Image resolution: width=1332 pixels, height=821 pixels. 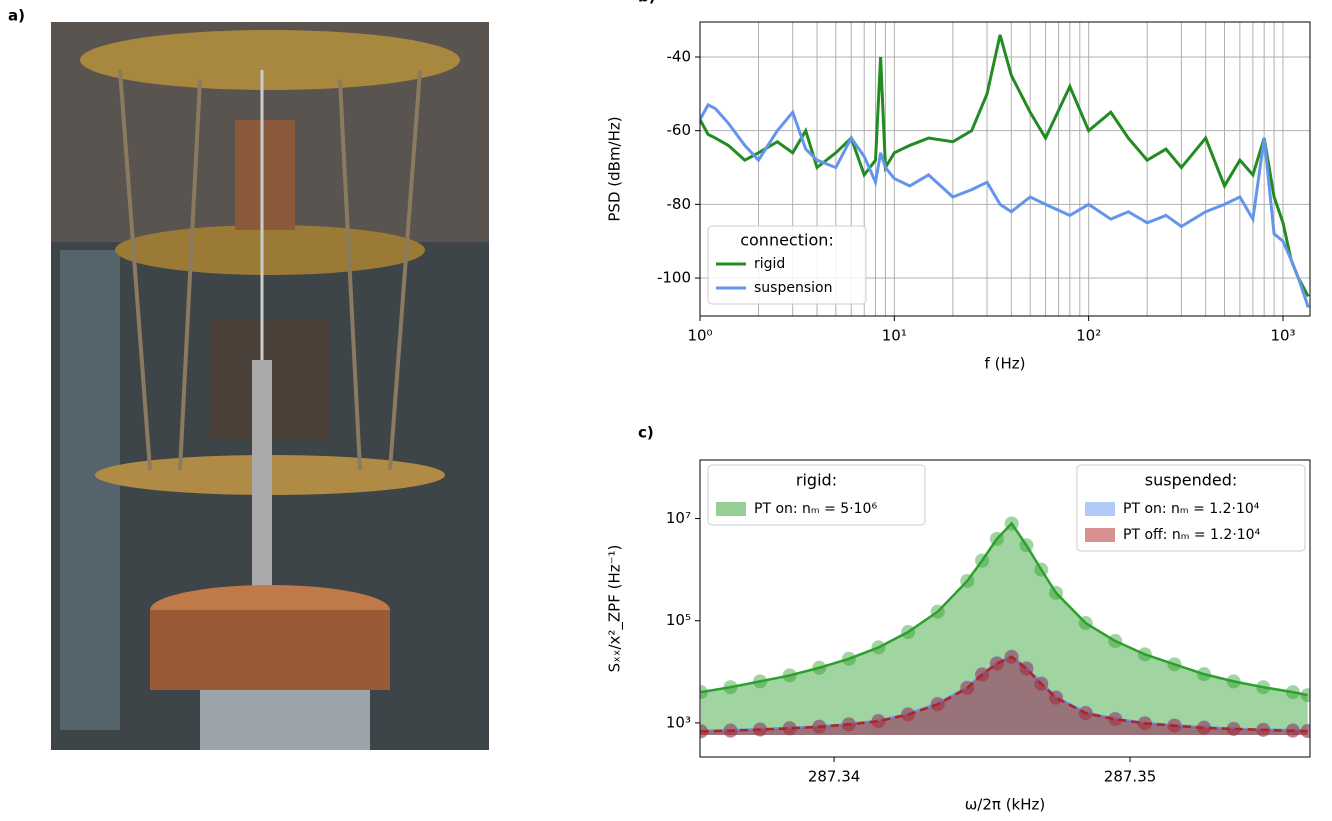 What do you see at coordinates (1005, 805) in the screenshot?
I see `x-axis-label: ω/2π (kHz)` at bounding box center [1005, 805].